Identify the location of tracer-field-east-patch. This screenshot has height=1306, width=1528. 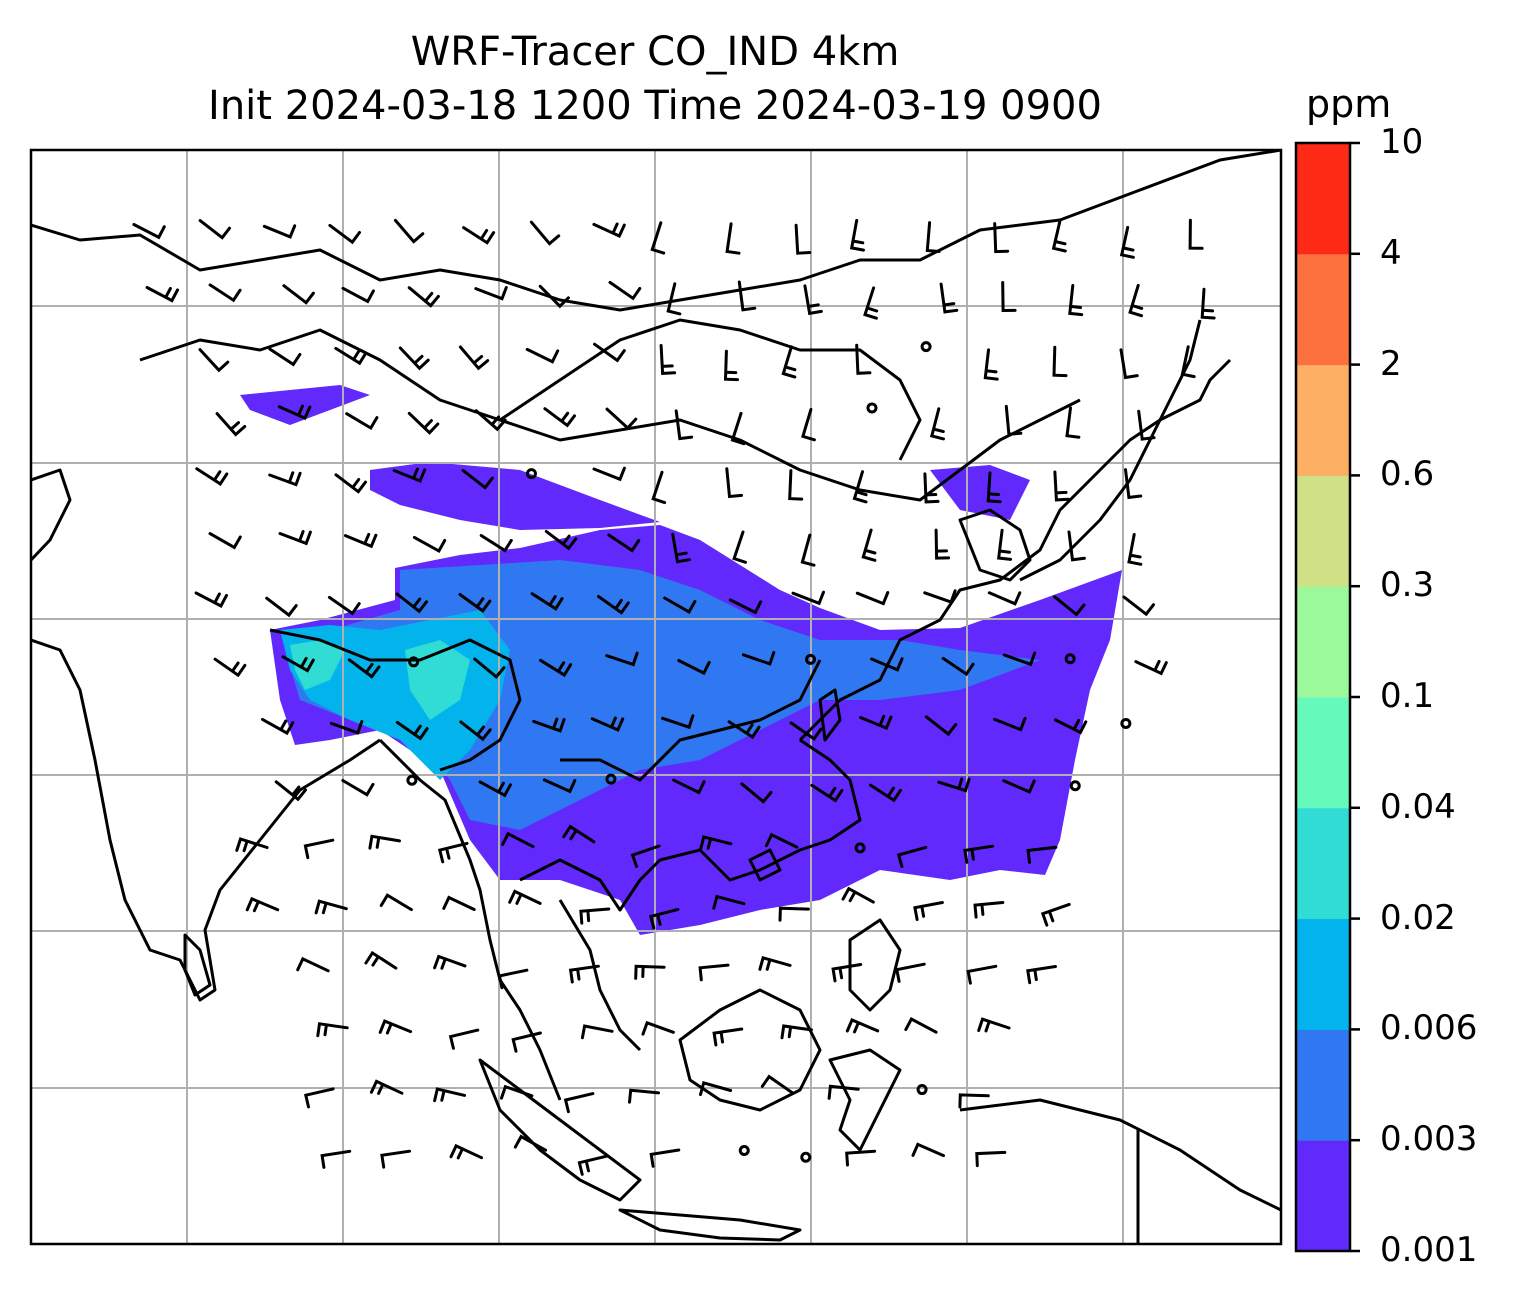
(980, 492).